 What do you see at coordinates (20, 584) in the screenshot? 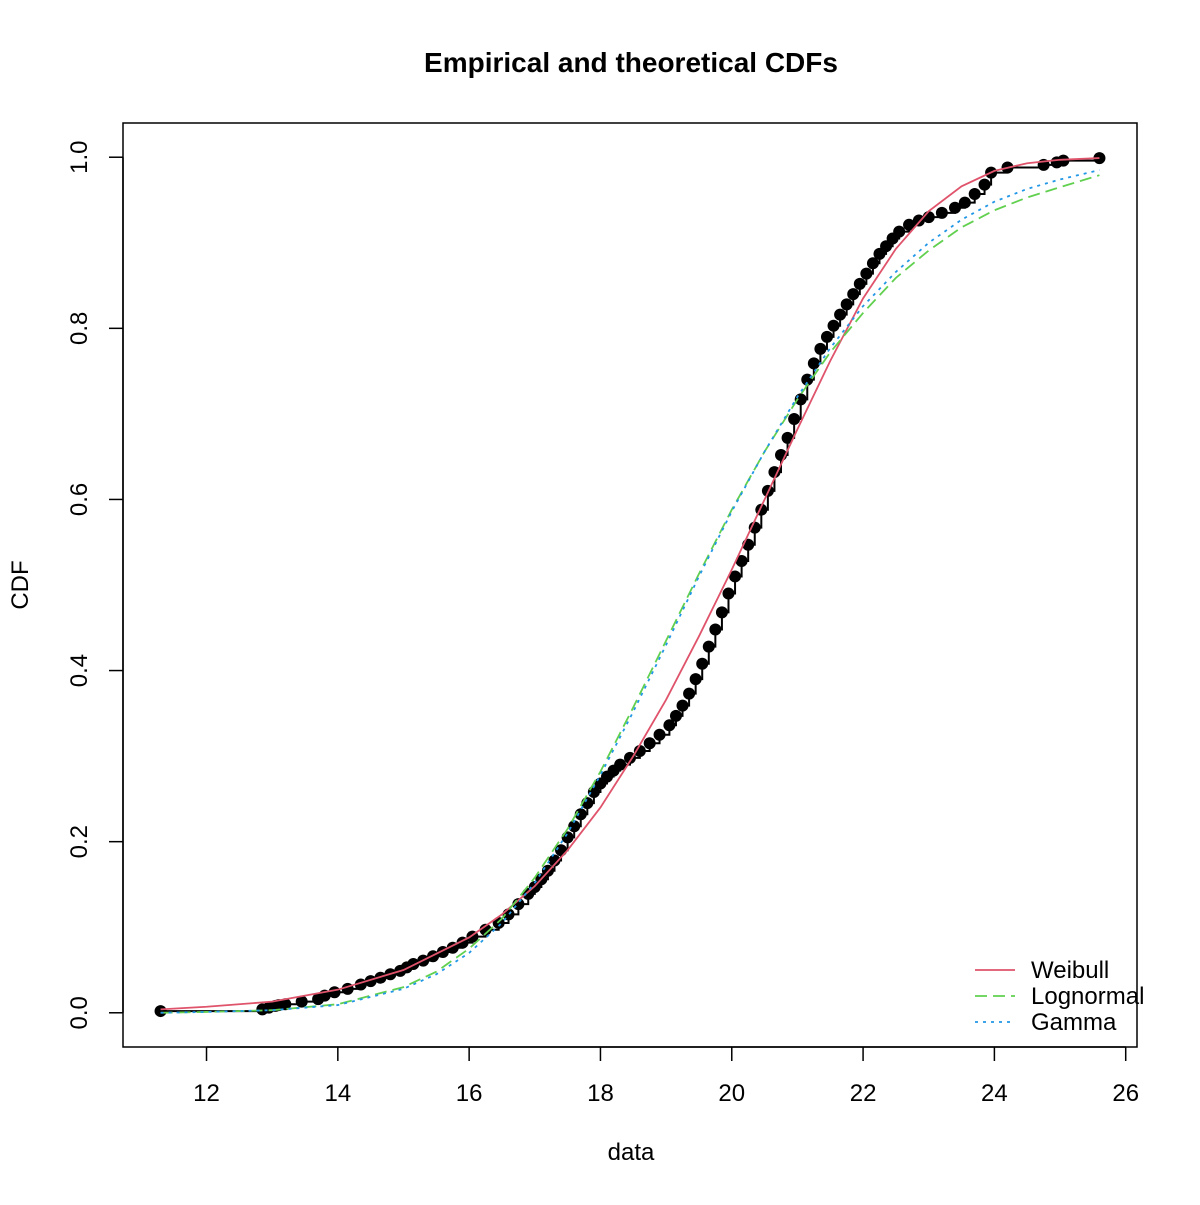
I see `y-axis-label: CDF` at bounding box center [20, 584].